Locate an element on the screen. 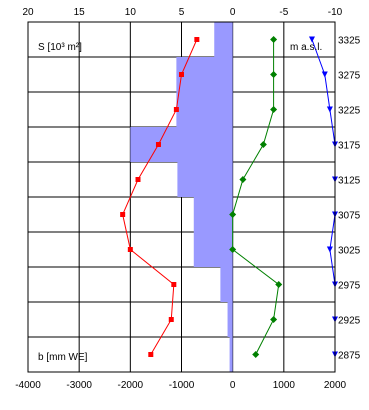  top-tick-label: 15 is located at coordinates (80, 12).